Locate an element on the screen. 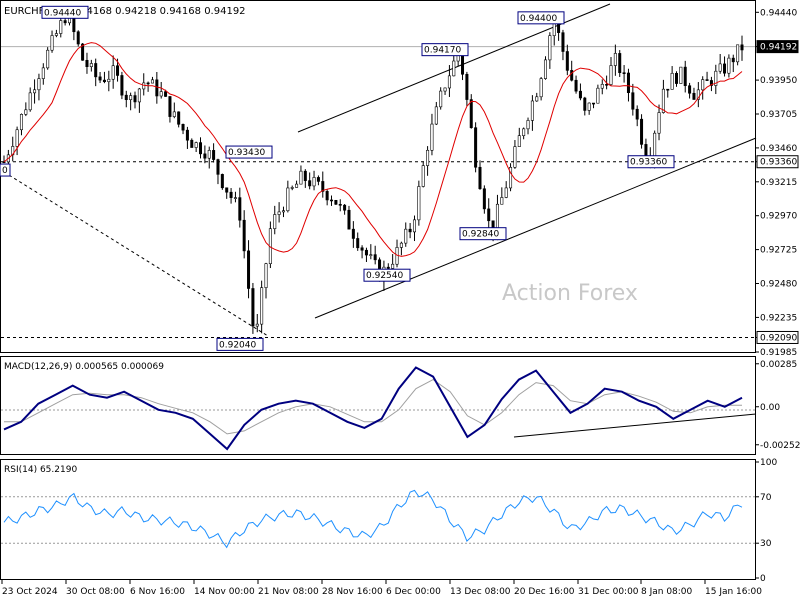 Image resolution: width=800 pixels, height=600 pixels. price-annotation-label: 0.94170 is located at coordinates (442, 51).